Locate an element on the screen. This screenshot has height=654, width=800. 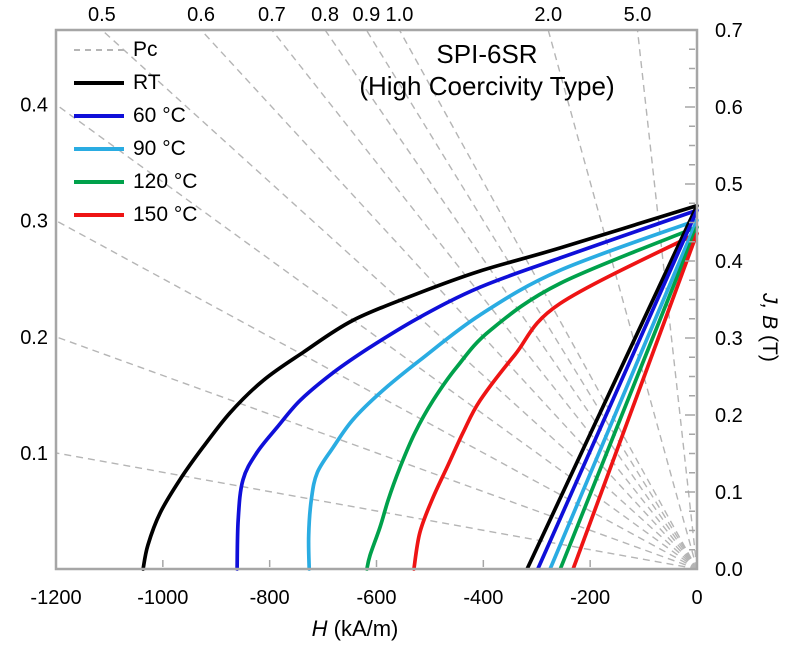
pc-label-top-2: 2.0 is located at coordinates (548, 15).